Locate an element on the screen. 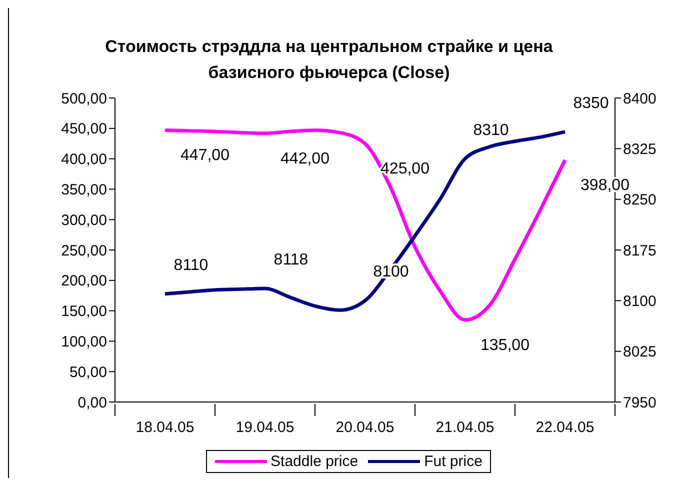 Image resolution: width=693 pixels, height=486 pixels. y-tick-label: 450,00 is located at coordinates (84, 129).